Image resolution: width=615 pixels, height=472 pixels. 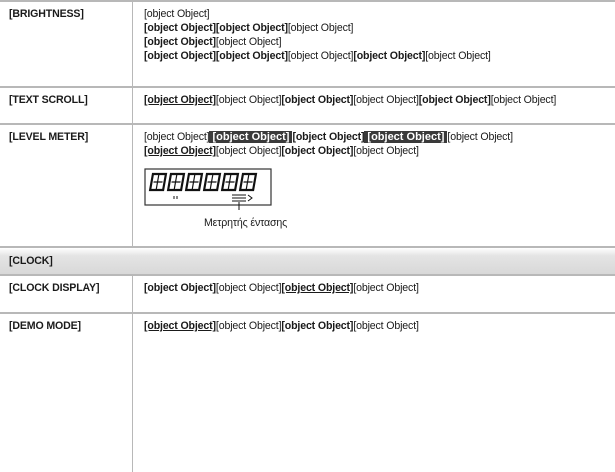 I want to click on setting-name: [DEMO MODE], so click(x=66, y=393).